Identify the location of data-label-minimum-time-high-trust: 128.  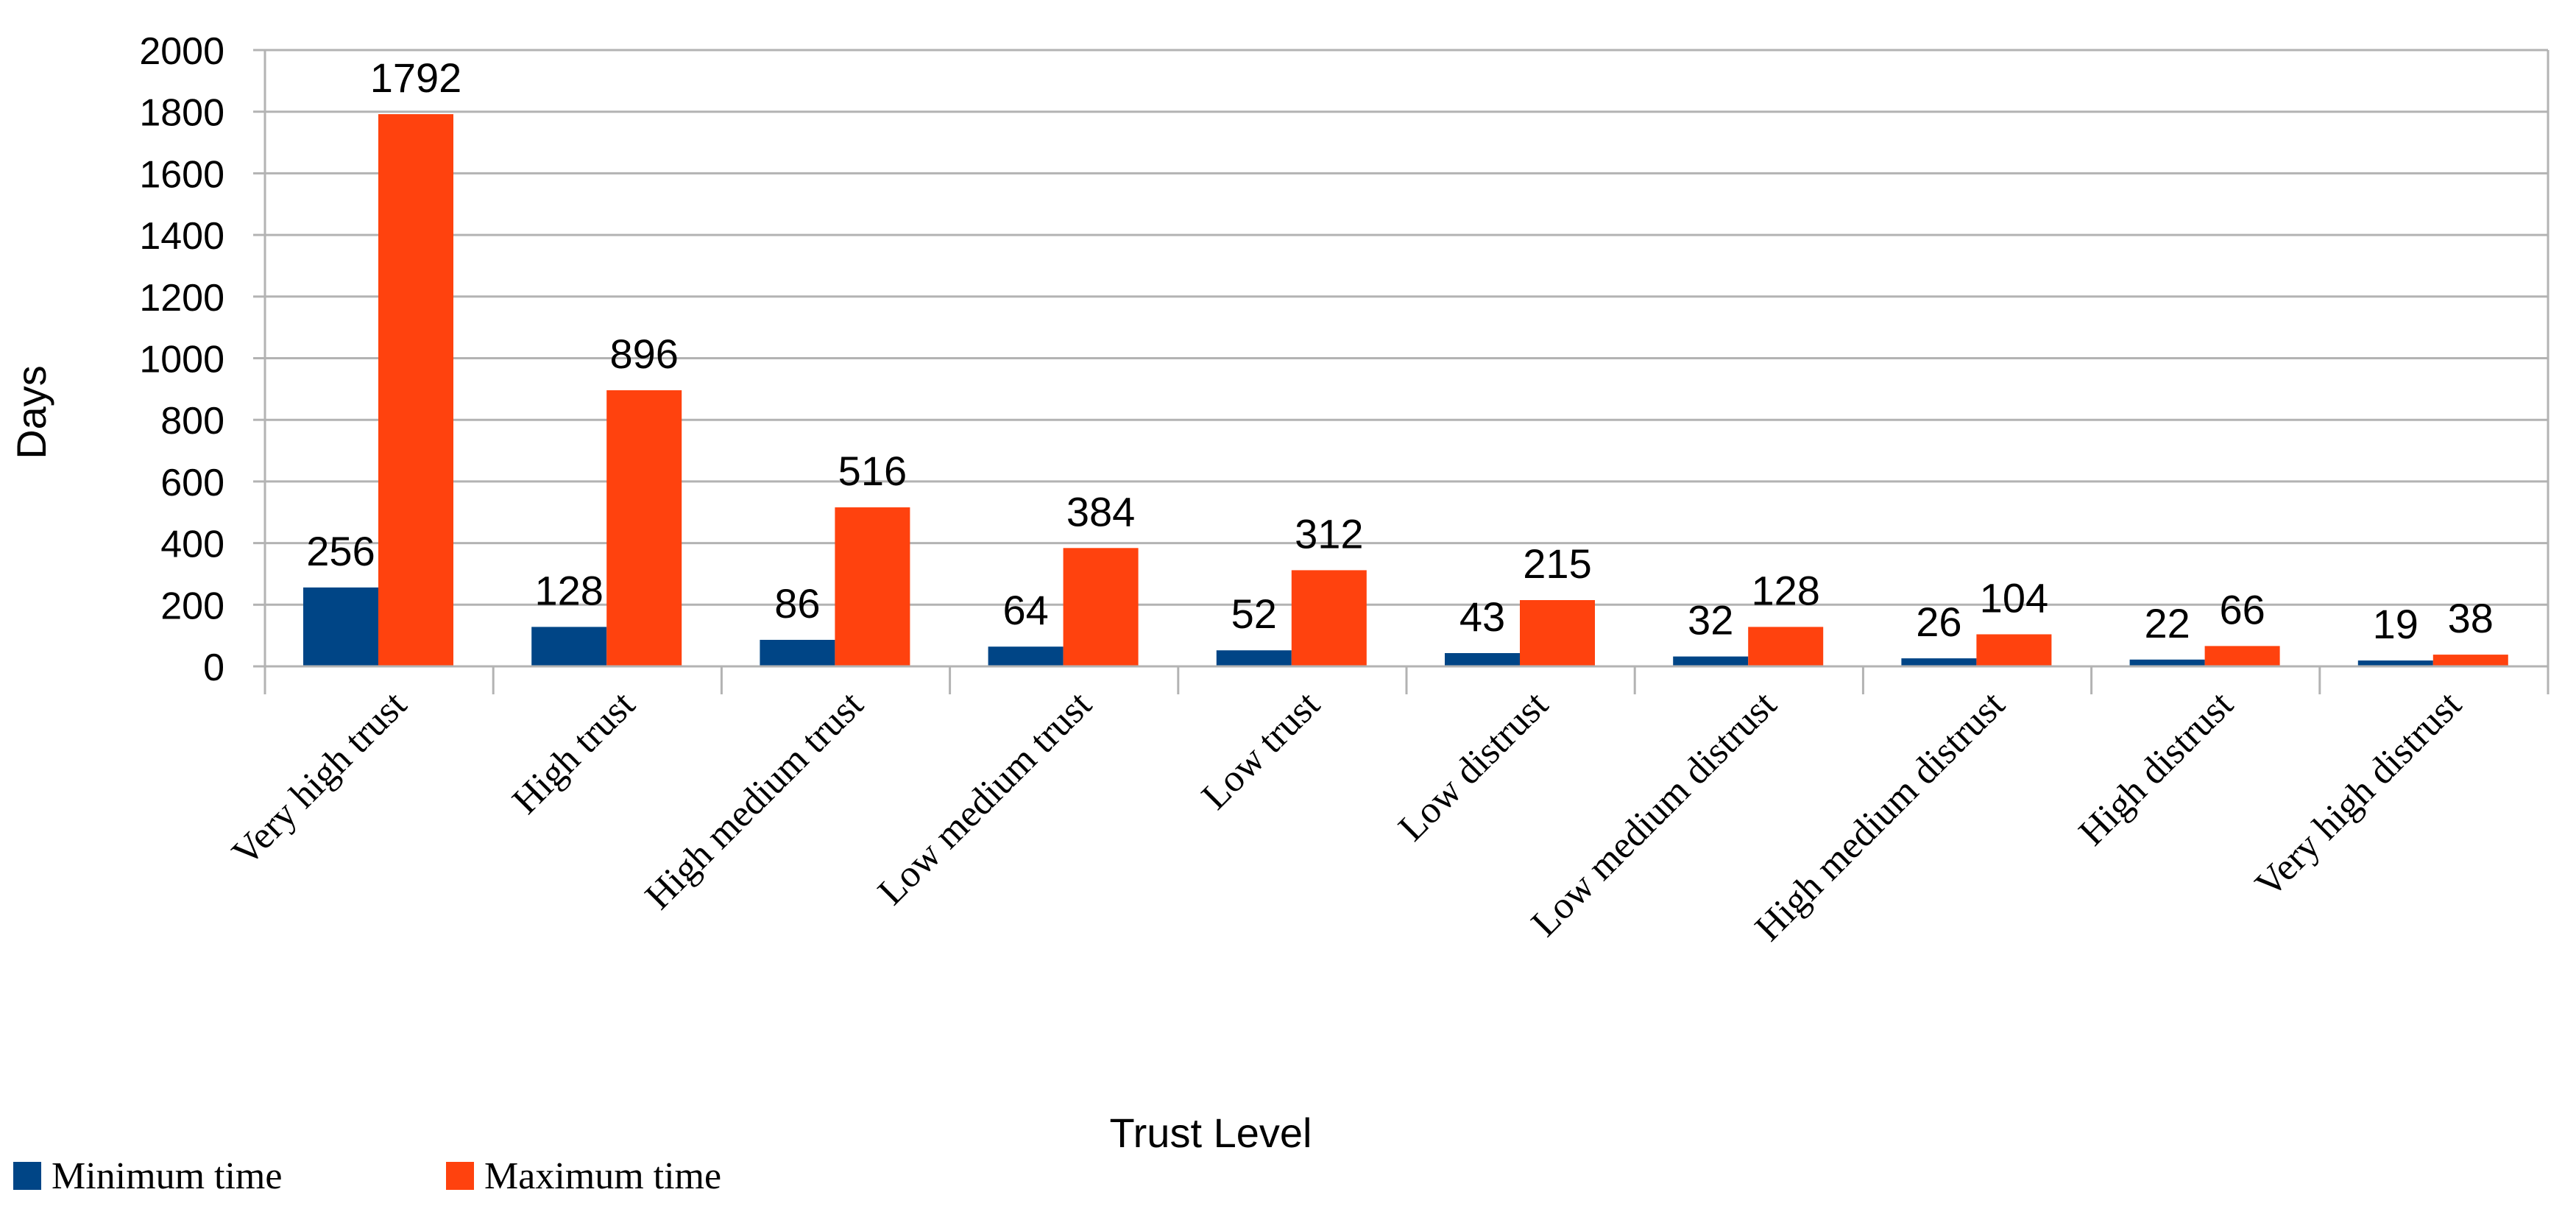
(568, 590).